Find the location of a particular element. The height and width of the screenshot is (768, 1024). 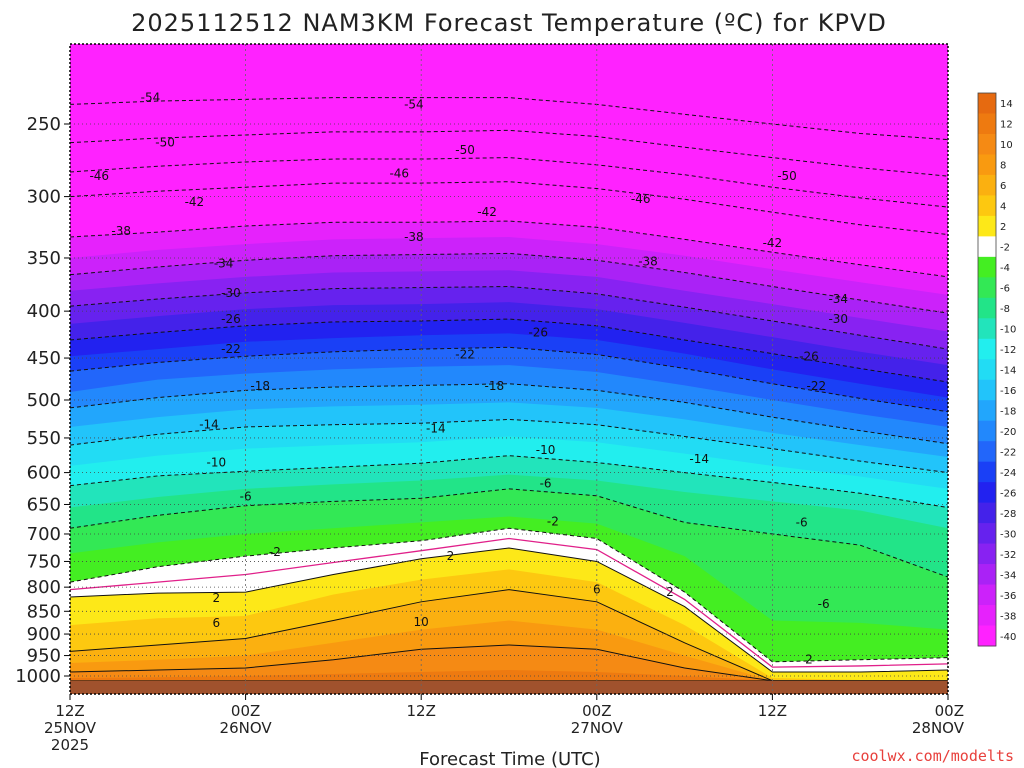

x-tick-label: 25NOV is located at coordinates (70, 728).